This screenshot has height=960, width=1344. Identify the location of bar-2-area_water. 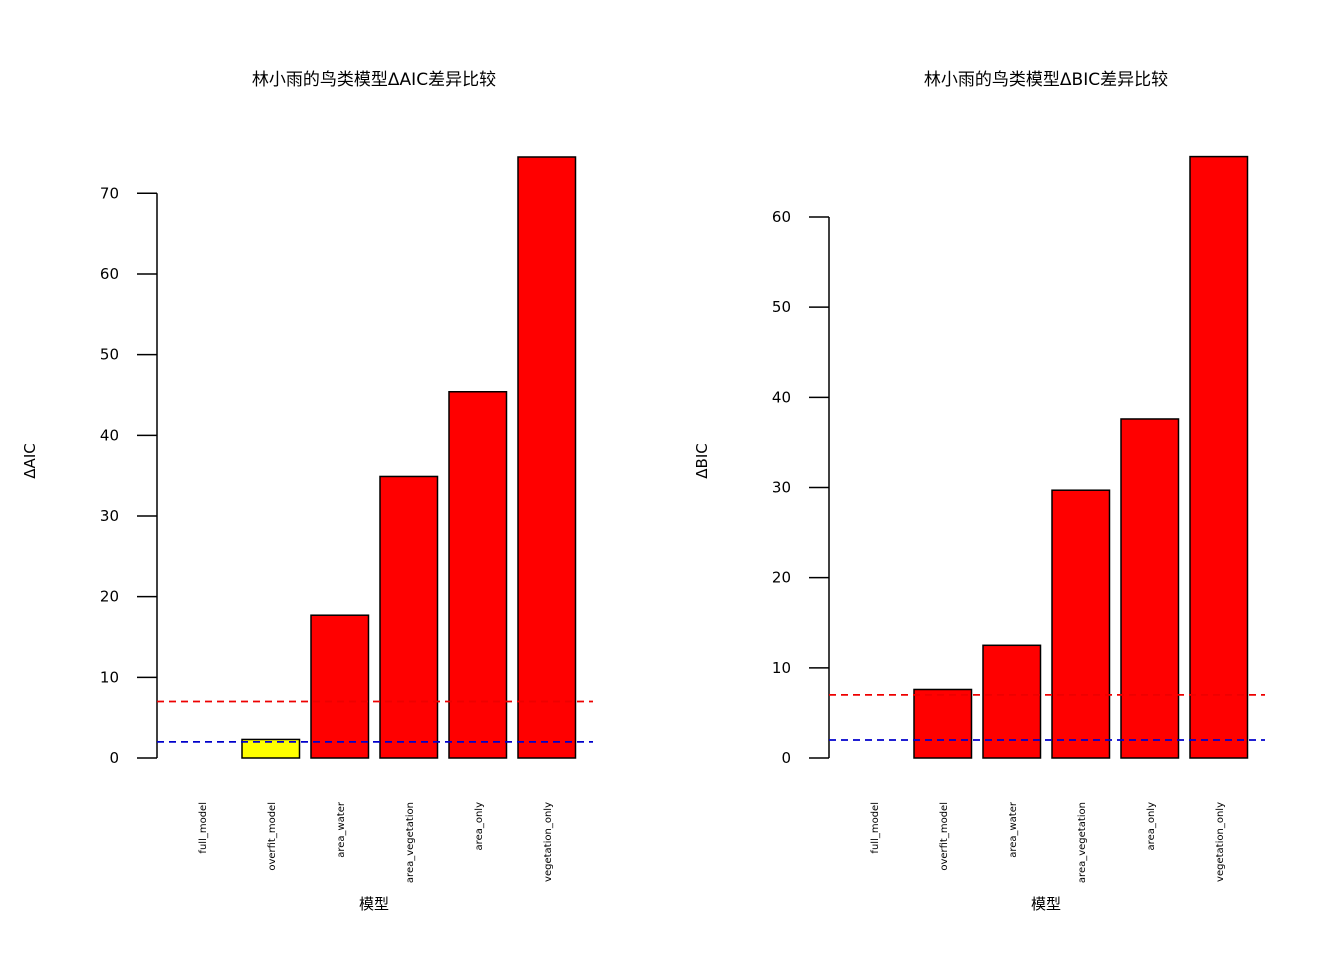
(1012, 701).